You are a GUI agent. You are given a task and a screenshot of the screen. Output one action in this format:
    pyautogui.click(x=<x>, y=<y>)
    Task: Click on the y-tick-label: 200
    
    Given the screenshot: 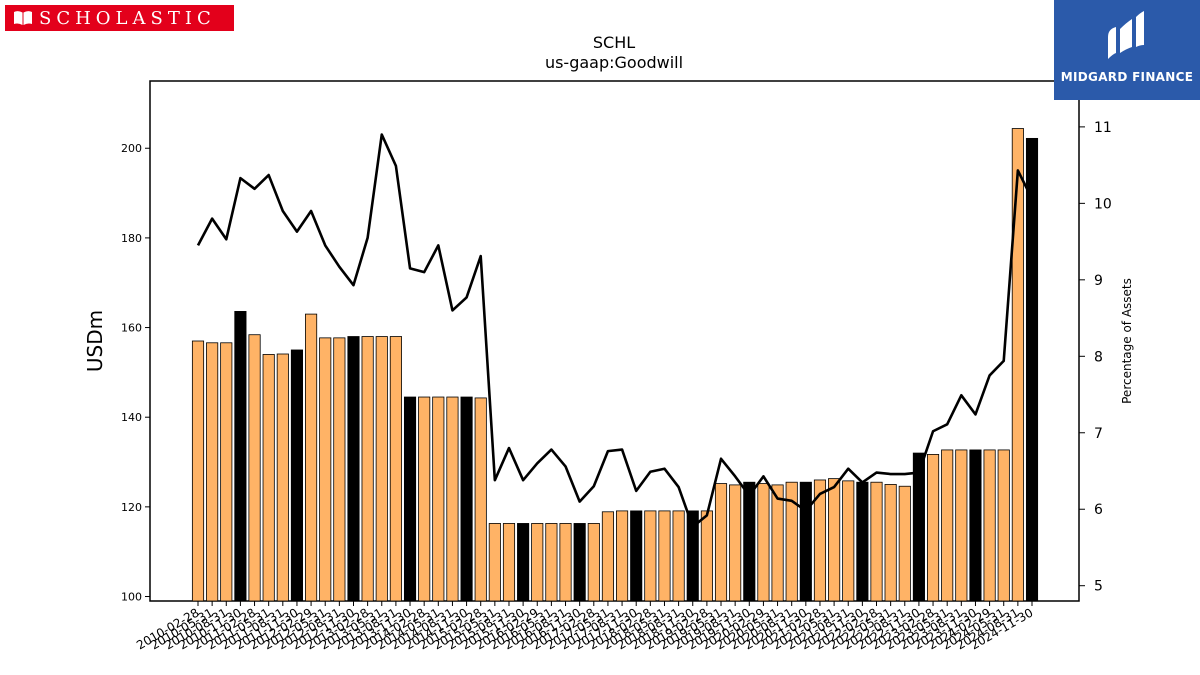 What is the action you would take?
    pyautogui.click(x=131, y=148)
    